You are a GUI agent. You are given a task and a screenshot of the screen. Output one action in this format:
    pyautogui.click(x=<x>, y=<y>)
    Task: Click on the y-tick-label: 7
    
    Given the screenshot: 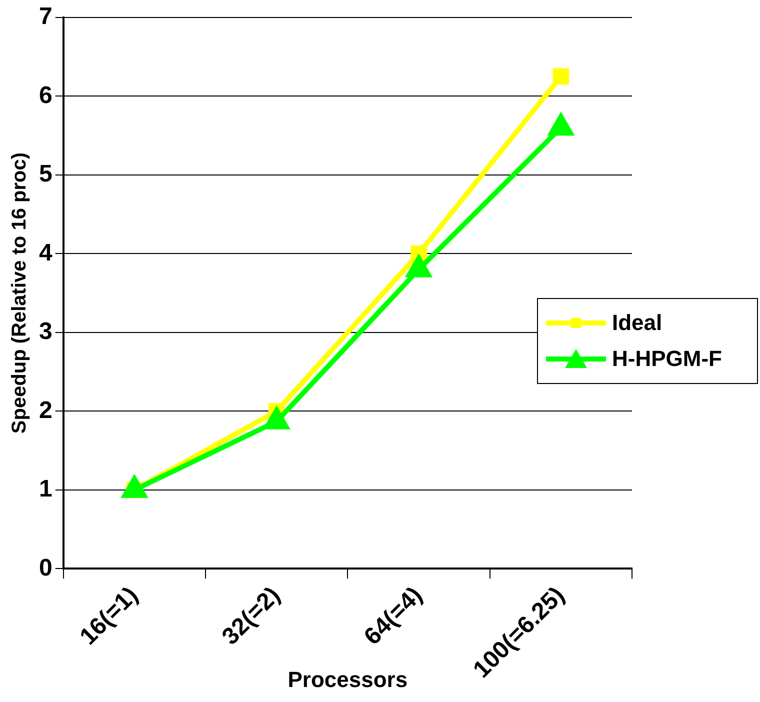 What is the action you would take?
    pyautogui.click(x=45, y=16)
    